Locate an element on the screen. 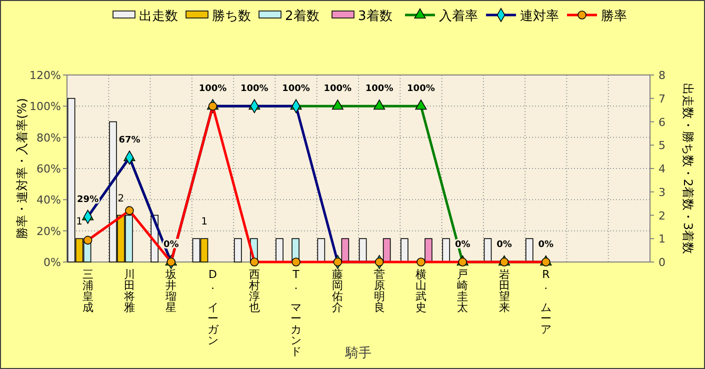  y2-axis-title: 出走数・勝ち数・2着数・3着数 is located at coordinates (688, 168).